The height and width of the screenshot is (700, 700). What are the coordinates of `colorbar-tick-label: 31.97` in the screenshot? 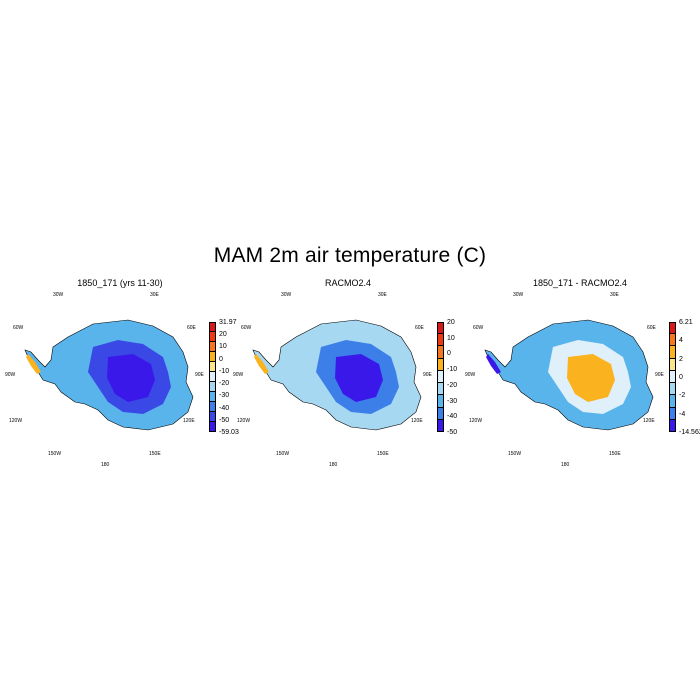 It's located at (228, 322).